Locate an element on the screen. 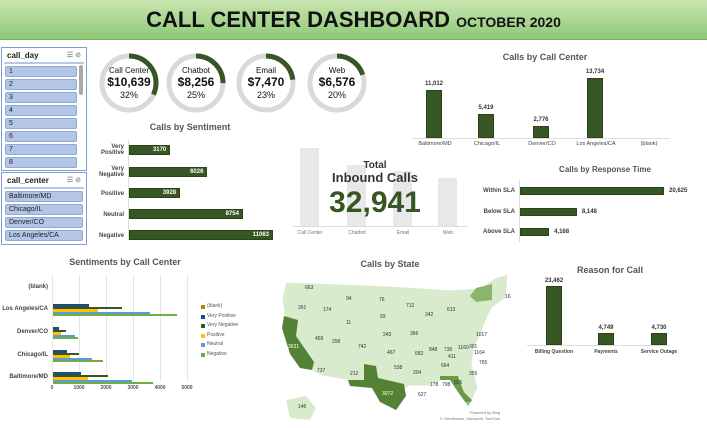 This screenshot has height=428, width=707. bar-value-label: 5,419 is located at coordinates (486, 108).